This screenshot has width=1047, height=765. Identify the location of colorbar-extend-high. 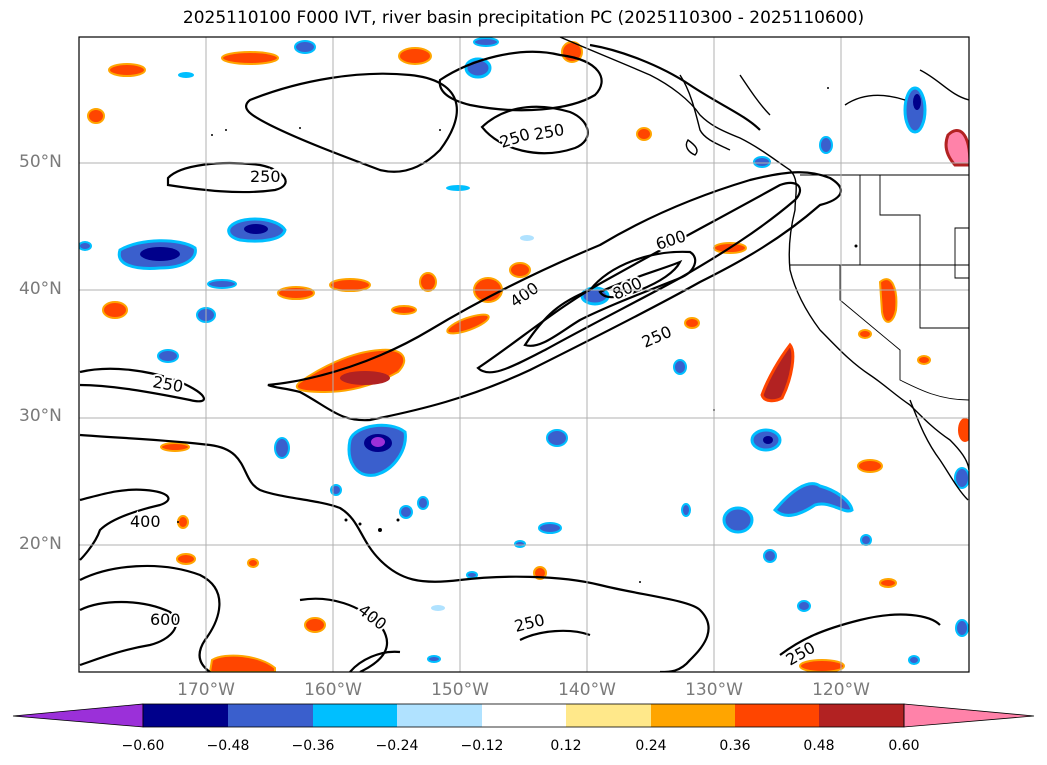
(969, 715).